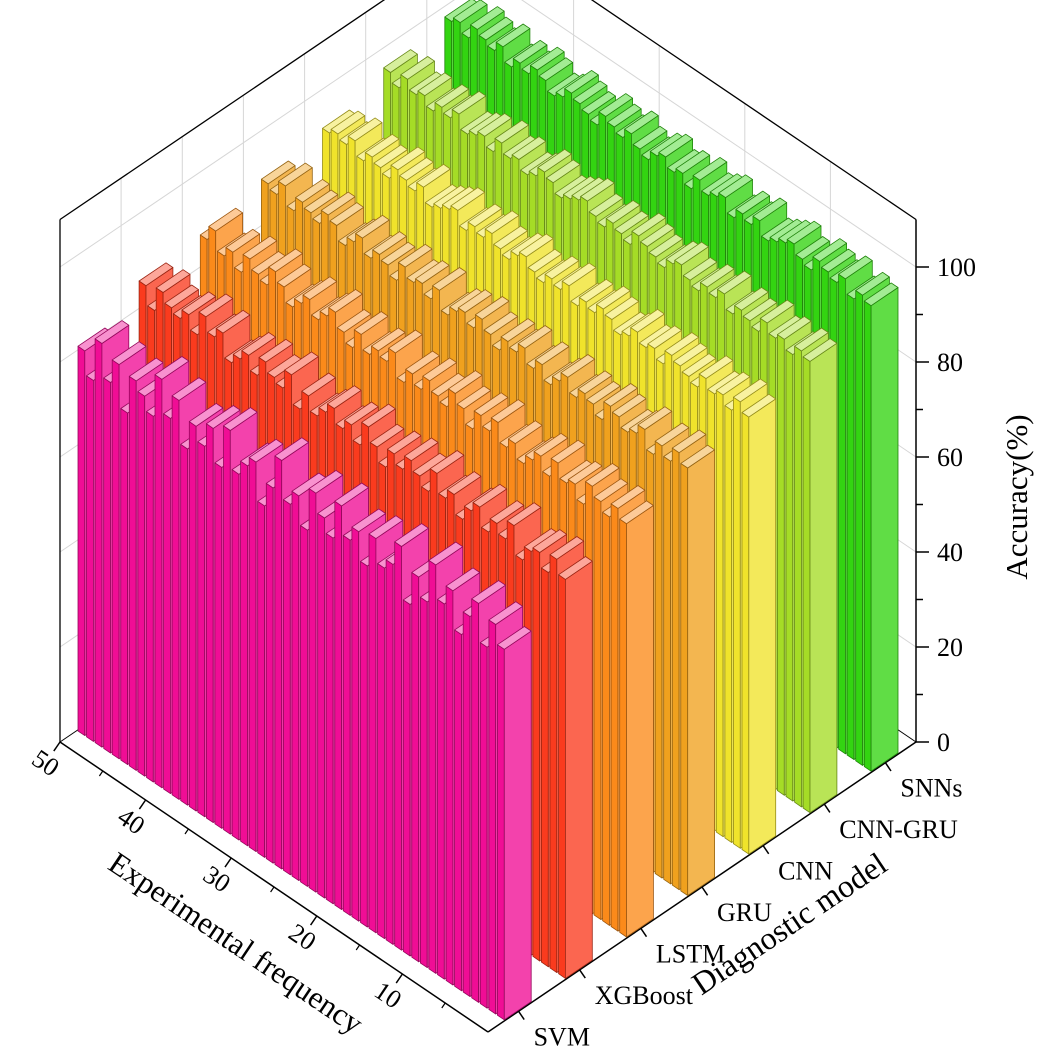 This screenshot has width=1063, height=1064. What do you see at coordinates (950, 552) in the screenshot?
I see `svg-text: 40` at bounding box center [950, 552].